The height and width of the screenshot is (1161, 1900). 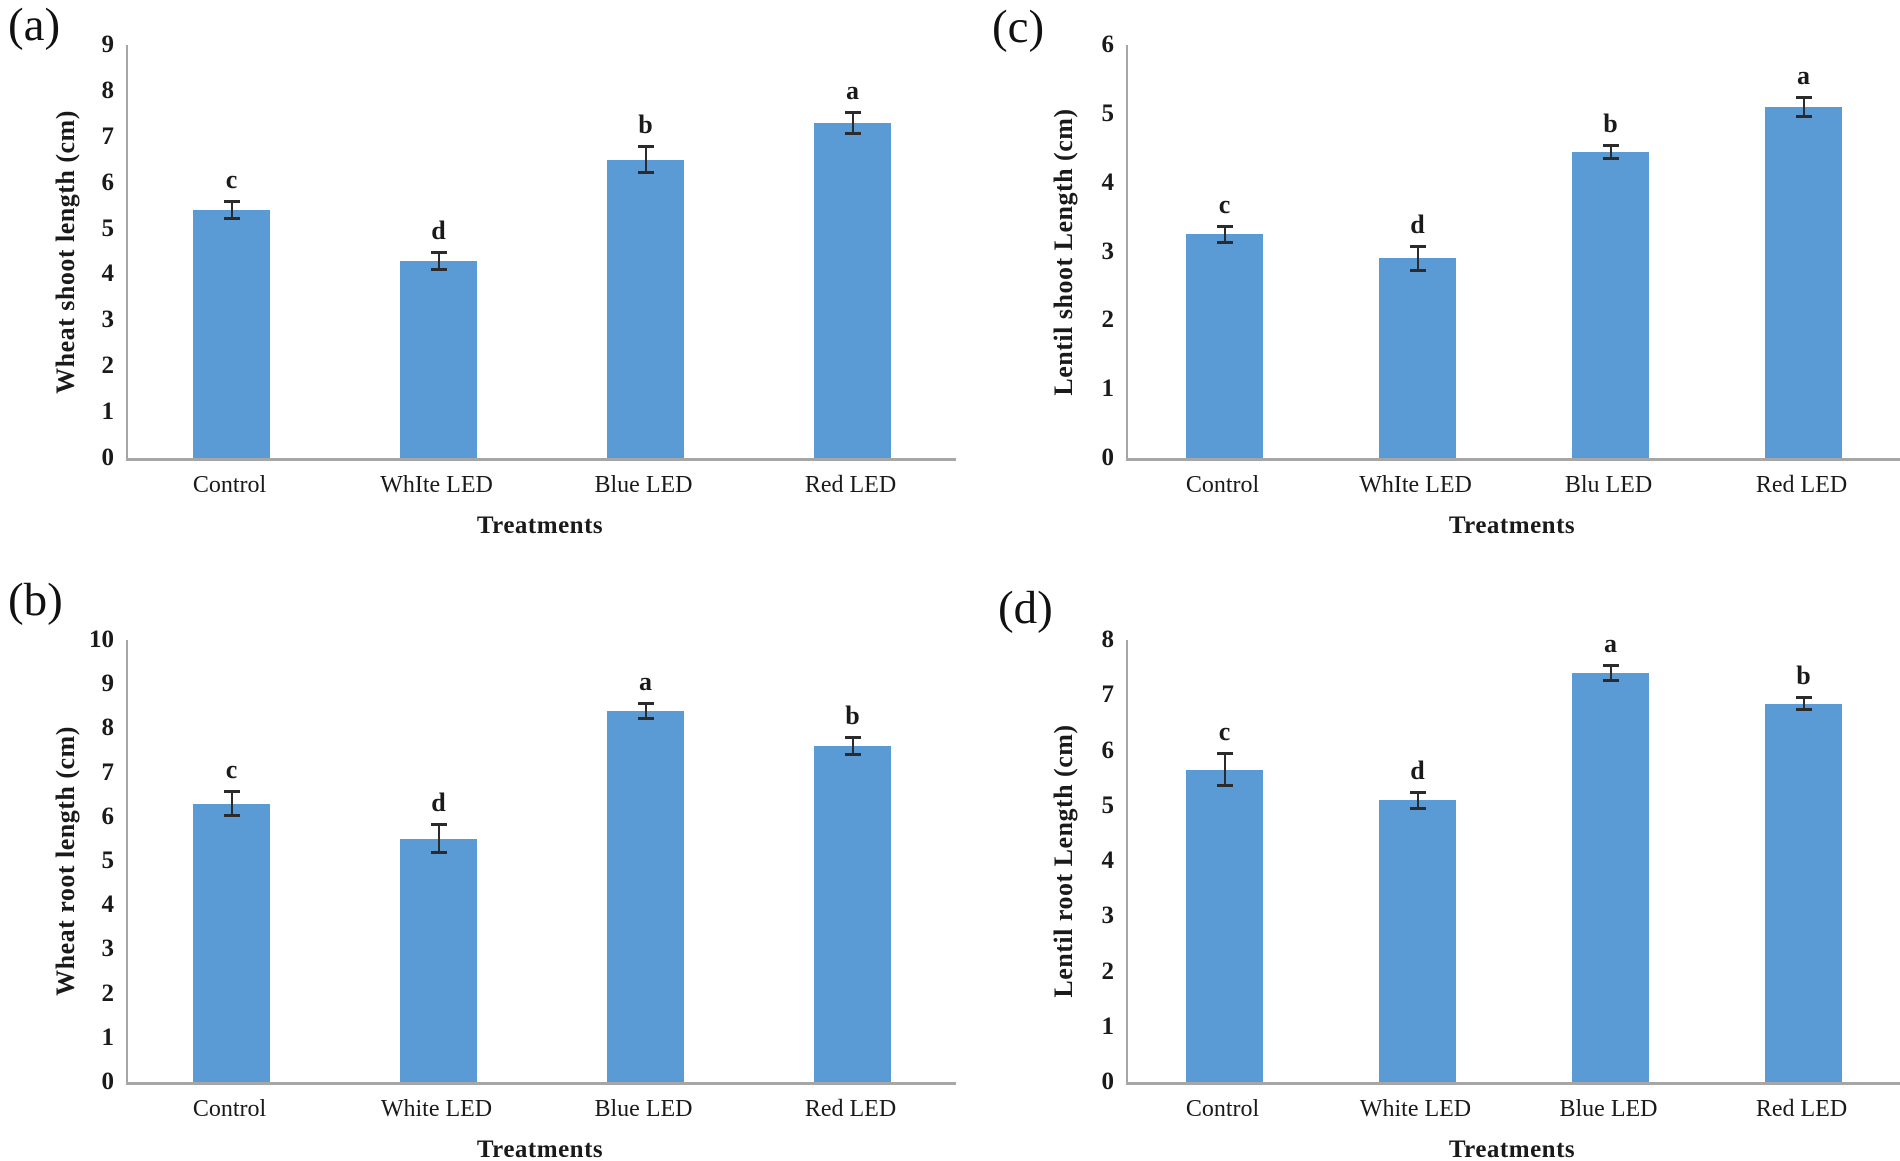 I want to click on y-tick-label: 10, so click(x=101, y=639).